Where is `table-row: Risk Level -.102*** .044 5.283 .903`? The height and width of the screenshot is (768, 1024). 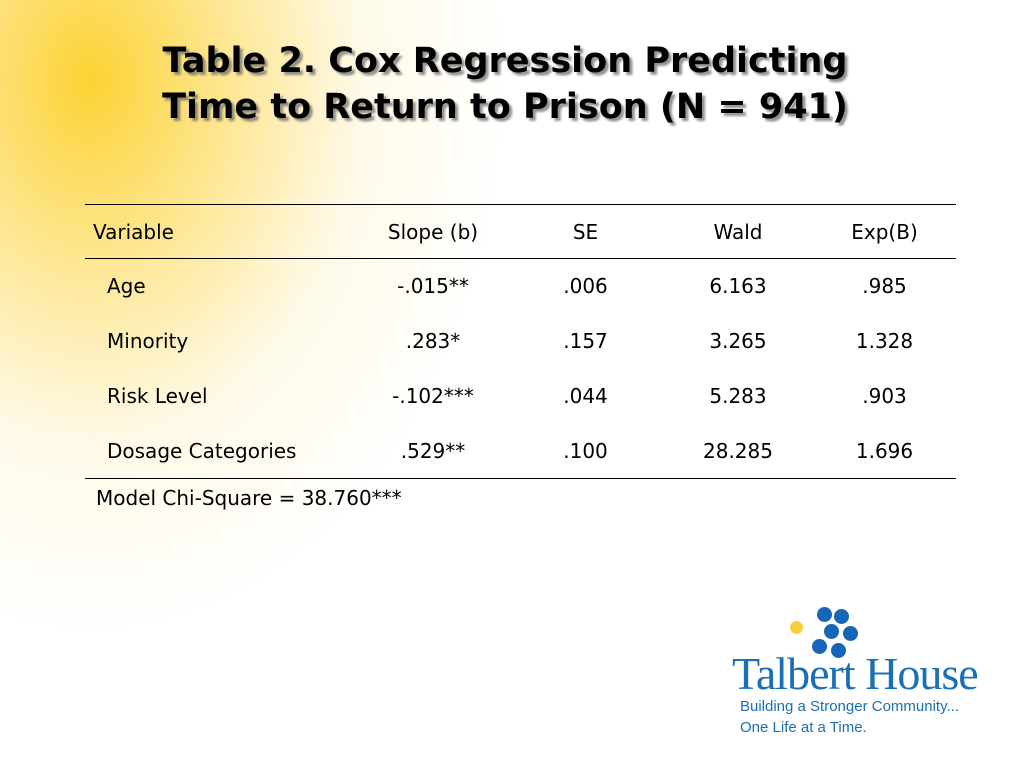 table-row: Risk Level -.102*** .044 5.283 .903 is located at coordinates (520, 396).